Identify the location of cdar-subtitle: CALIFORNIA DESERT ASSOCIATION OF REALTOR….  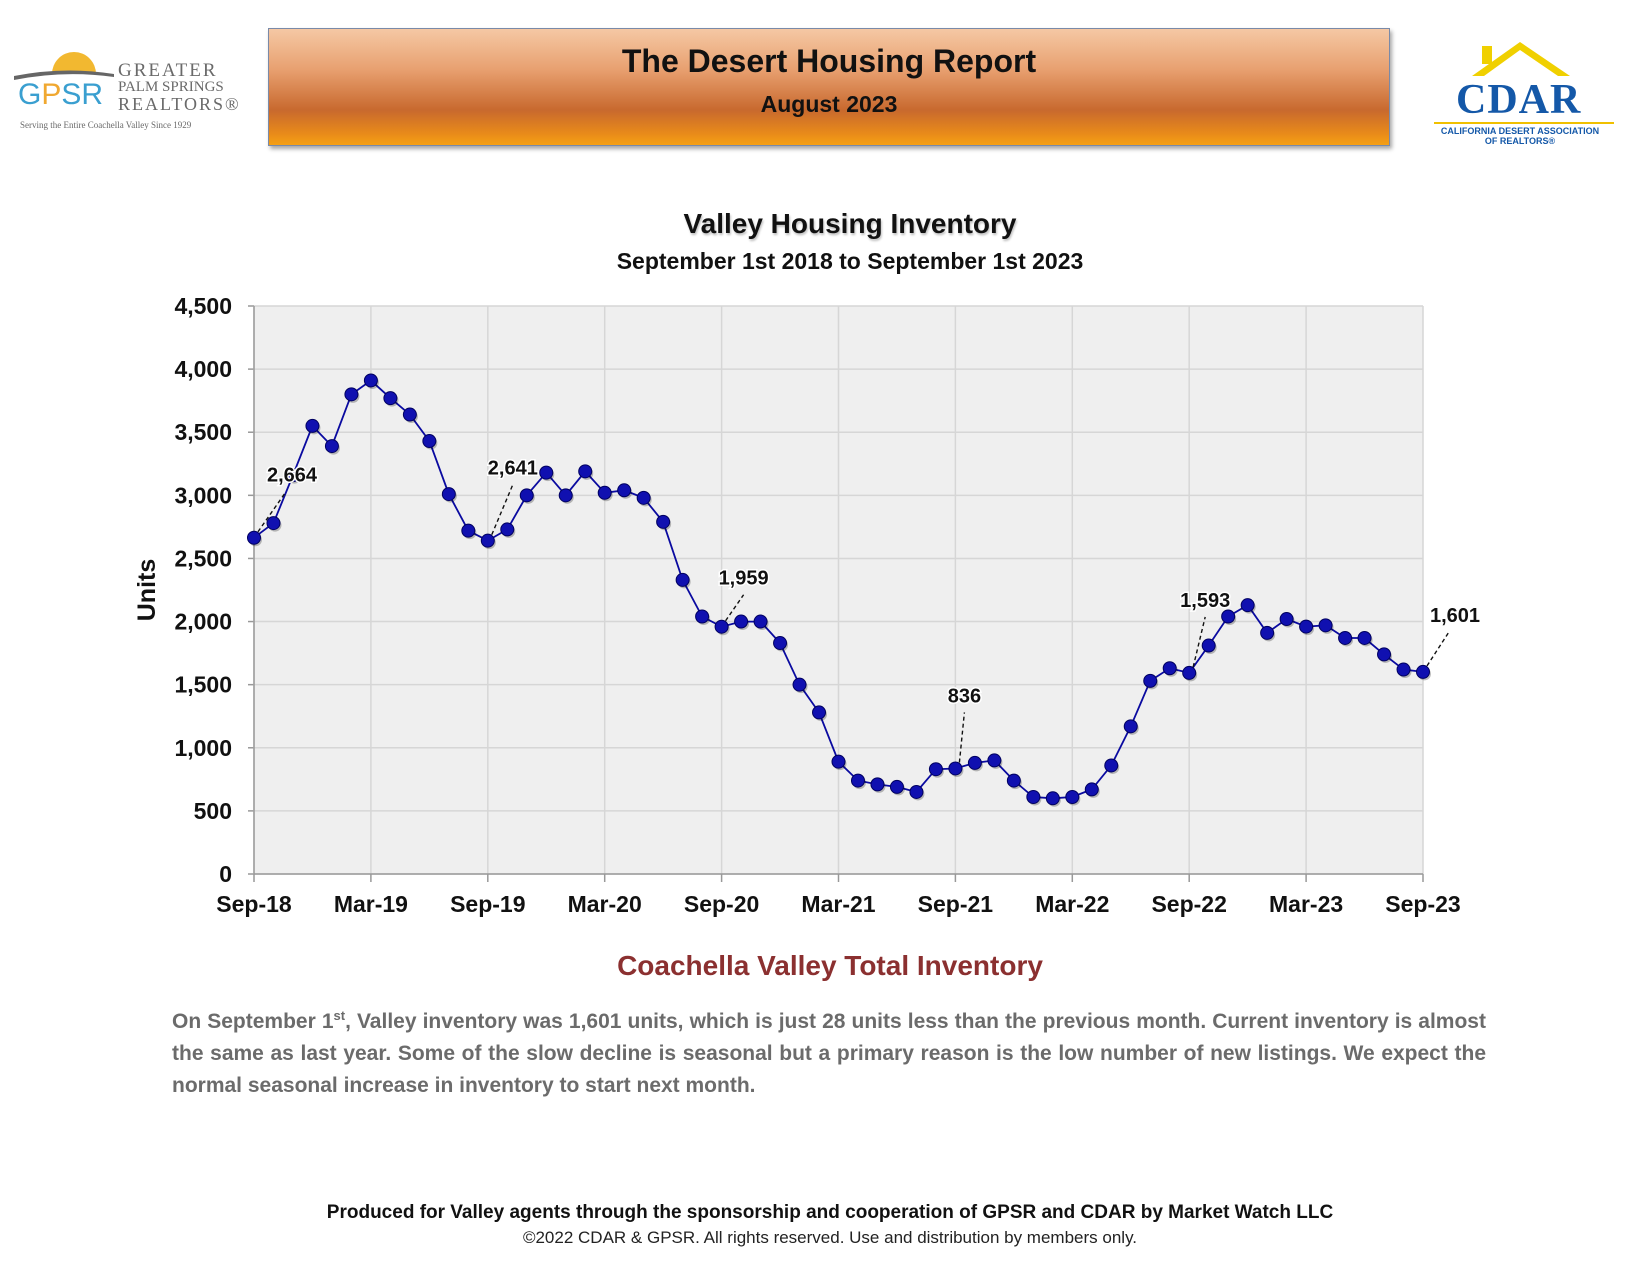
(1520, 136).